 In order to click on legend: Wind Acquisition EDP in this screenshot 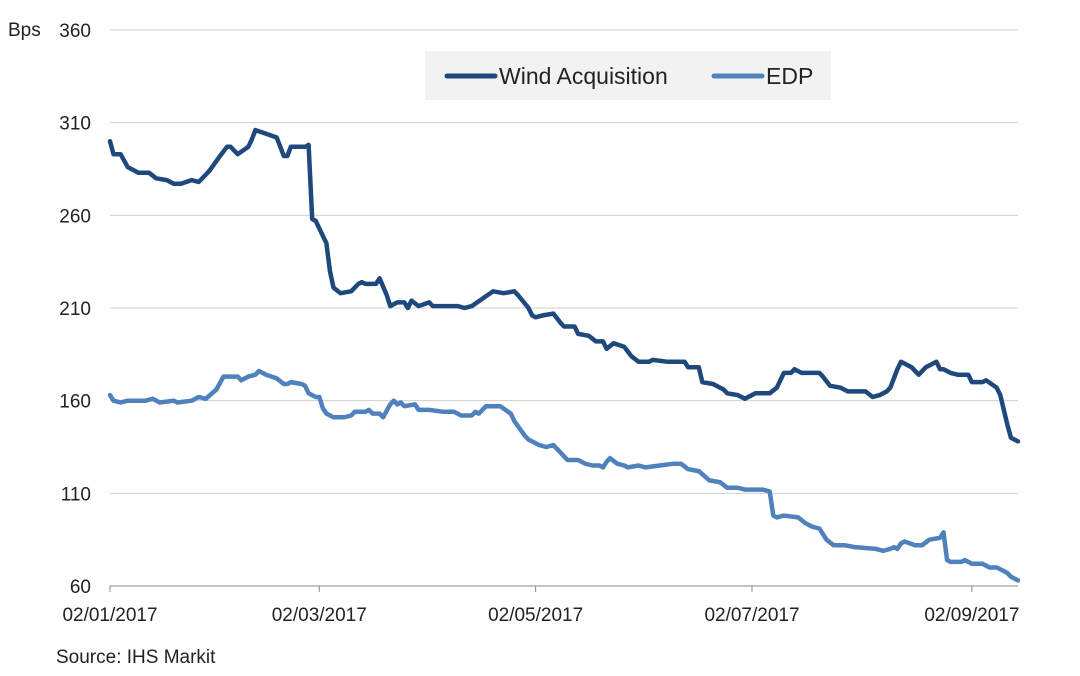, I will do `click(628, 75)`.